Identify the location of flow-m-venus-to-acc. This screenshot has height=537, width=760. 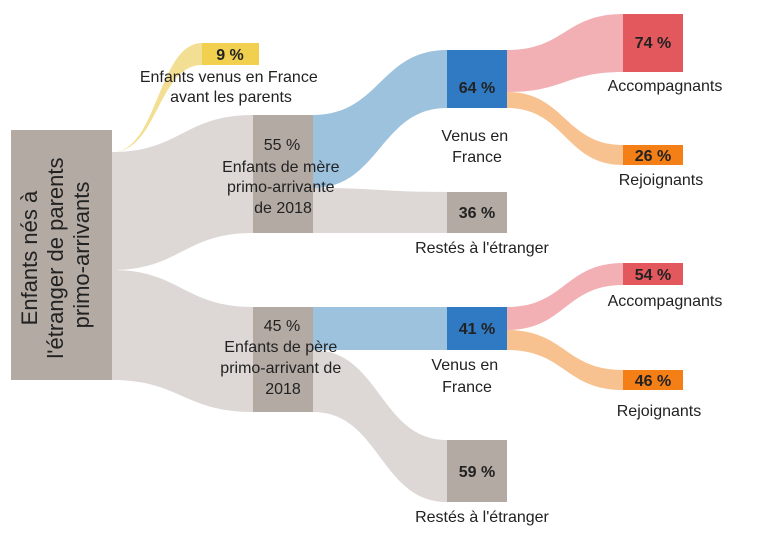
(565, 53).